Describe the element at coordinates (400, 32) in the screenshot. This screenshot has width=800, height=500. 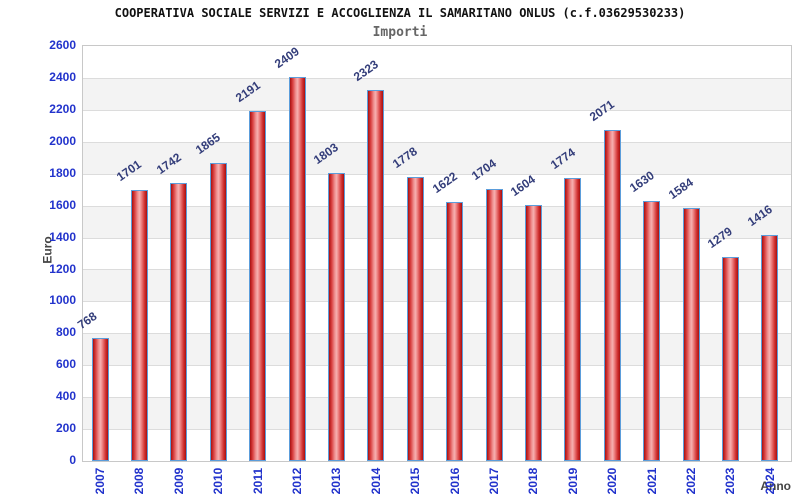
I see `chart-subtitle: Importi` at that location.